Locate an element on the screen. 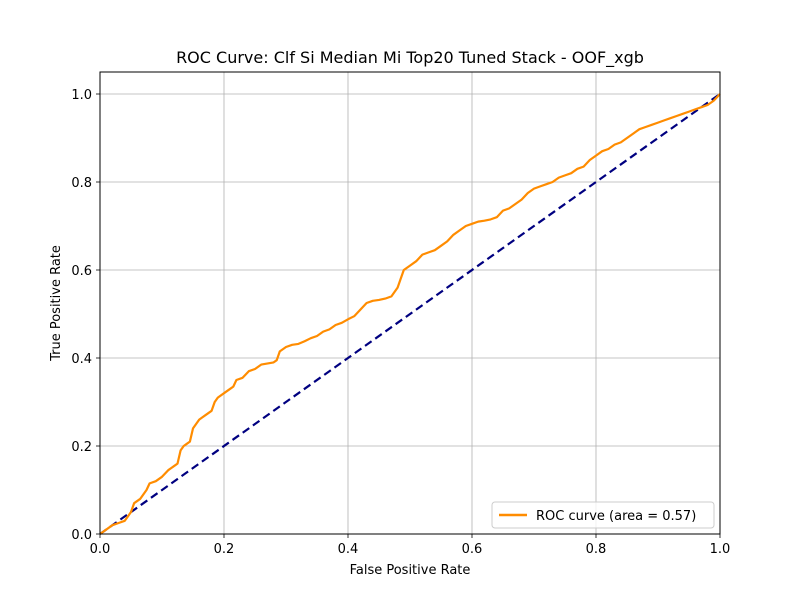 This screenshot has width=800, height=600. y-axis-ticks: 0.0 0.2 0.4 0.6 0.8 1.0 is located at coordinates (85, 315).